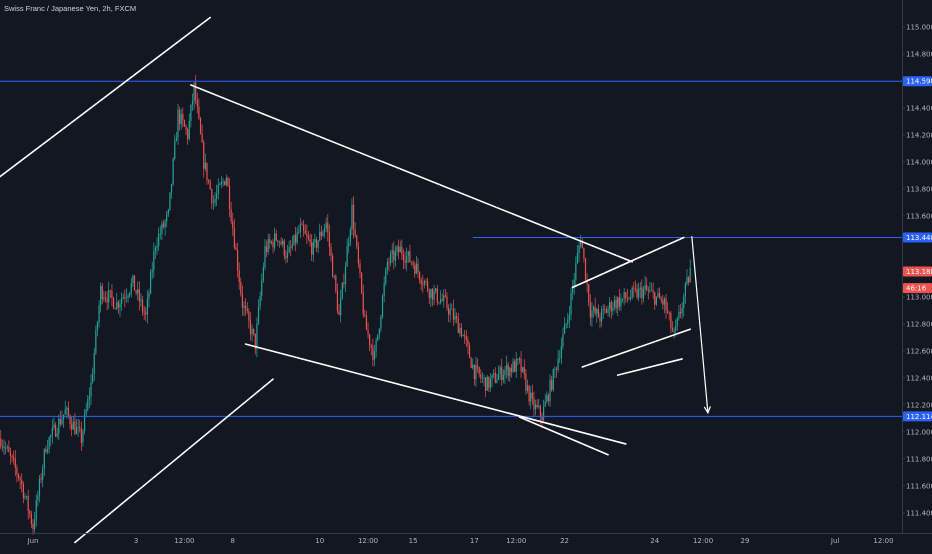 The width and height of the screenshot is (932, 554). What do you see at coordinates (919, 216) in the screenshot?
I see `y-tick-label: 113.600` at bounding box center [919, 216].